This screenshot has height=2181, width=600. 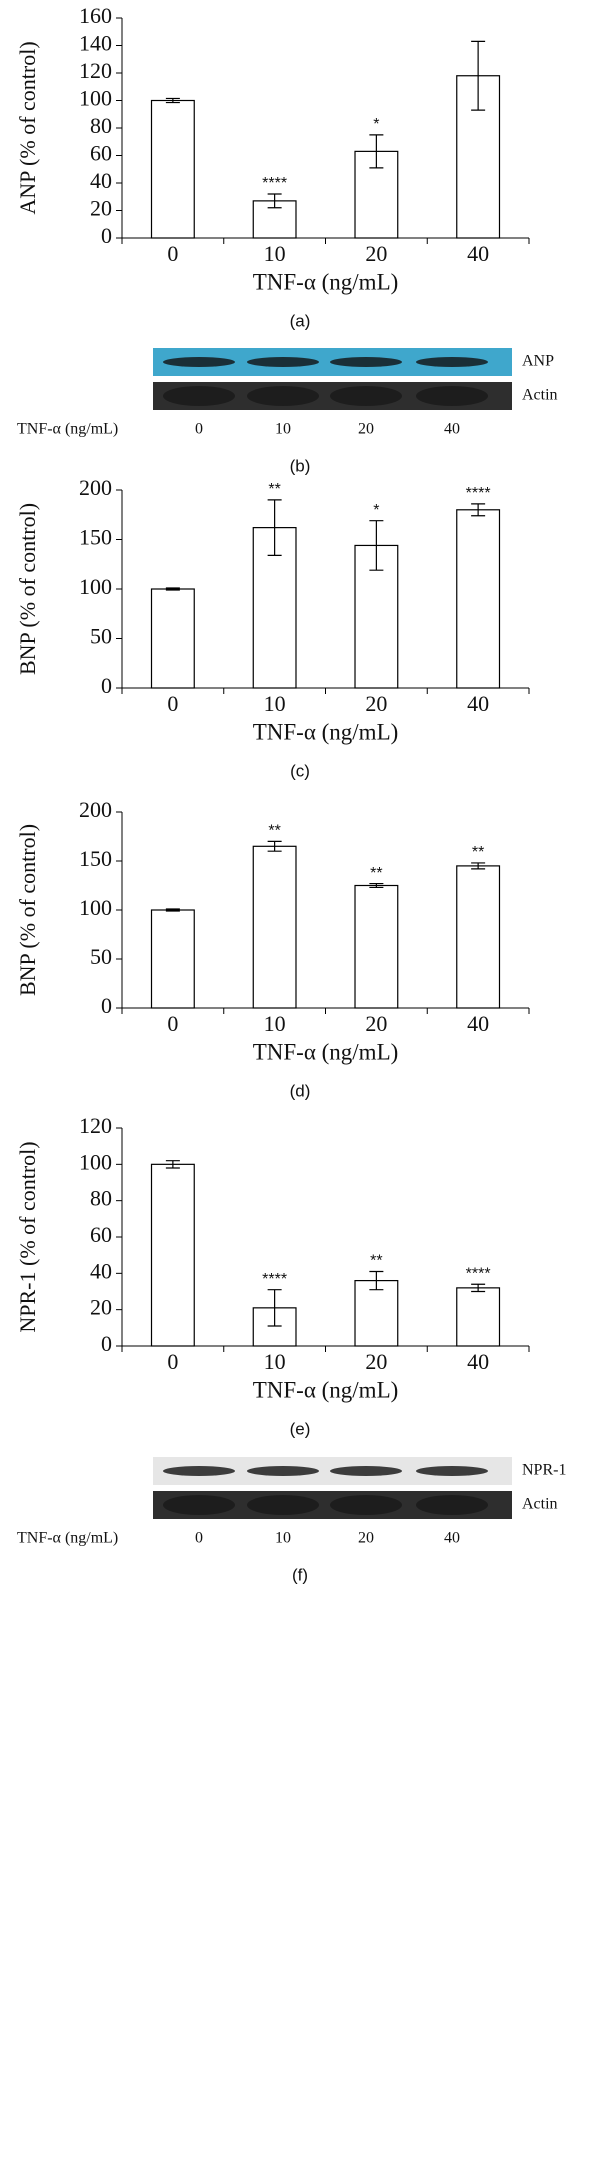 I want to click on lane-label: 0, so click(x=199, y=429).